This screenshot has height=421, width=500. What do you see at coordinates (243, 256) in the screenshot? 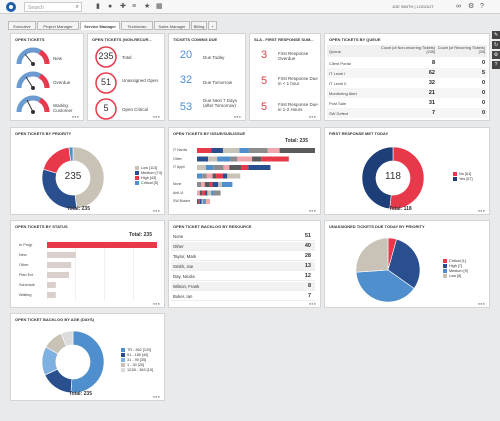
I see `resource-row: Taylor, Mark 28` at bounding box center [243, 256].